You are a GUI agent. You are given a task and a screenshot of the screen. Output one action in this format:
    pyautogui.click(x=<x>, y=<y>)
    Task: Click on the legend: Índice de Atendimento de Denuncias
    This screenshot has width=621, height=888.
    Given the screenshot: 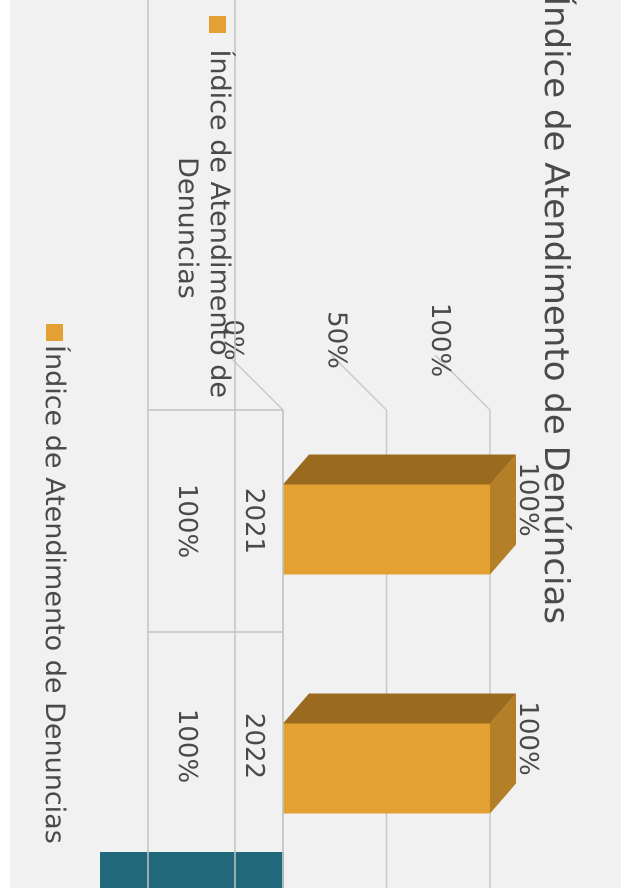 What is the action you would take?
    pyautogui.click(x=55, y=584)
    